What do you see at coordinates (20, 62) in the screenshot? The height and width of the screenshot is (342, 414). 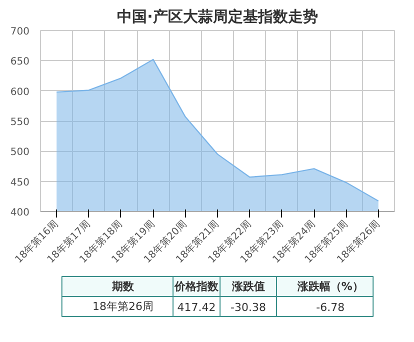 I see `y-tick-label: 650` at bounding box center [20, 62].